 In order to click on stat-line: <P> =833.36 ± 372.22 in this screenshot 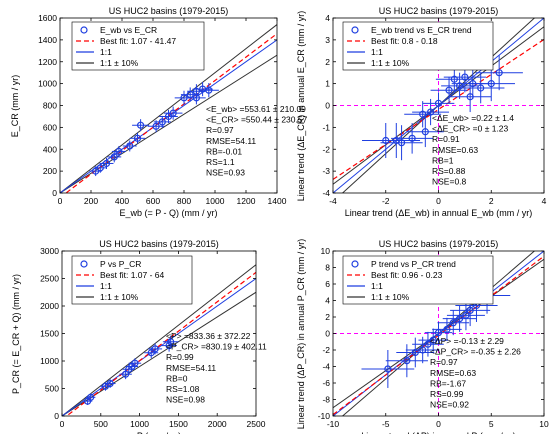, I will do `click(208, 336)`.